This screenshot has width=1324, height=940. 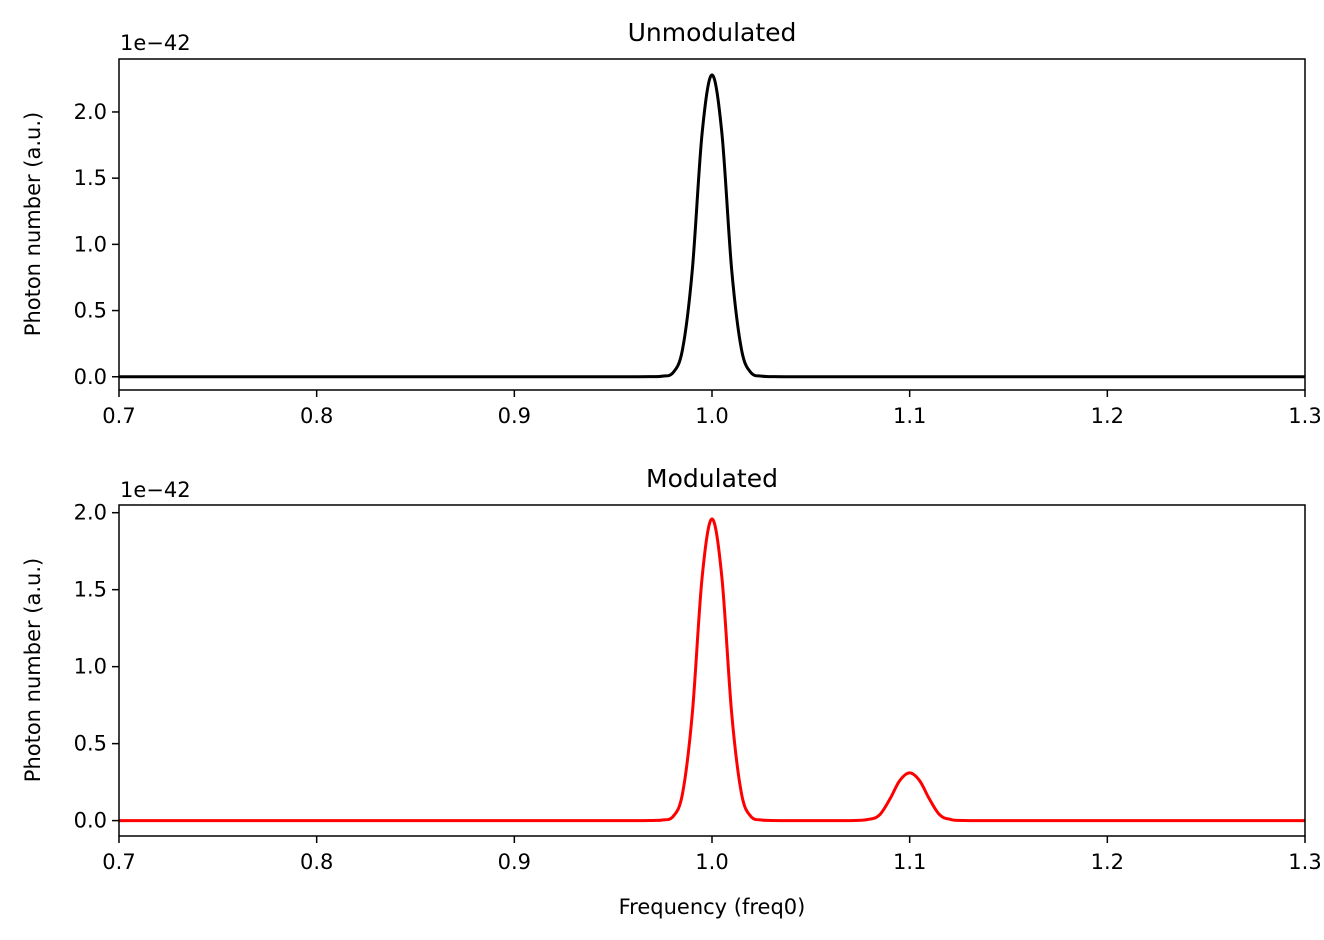 I want to click on chart-title: Modulated, so click(x=712, y=478).